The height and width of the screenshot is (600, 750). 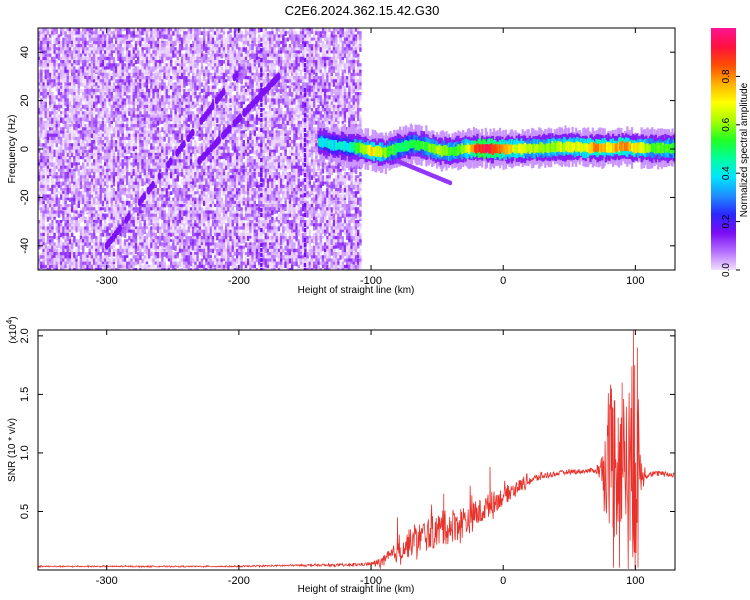 I want to click on snr-scale-exponent: 4, so click(x=9, y=321).